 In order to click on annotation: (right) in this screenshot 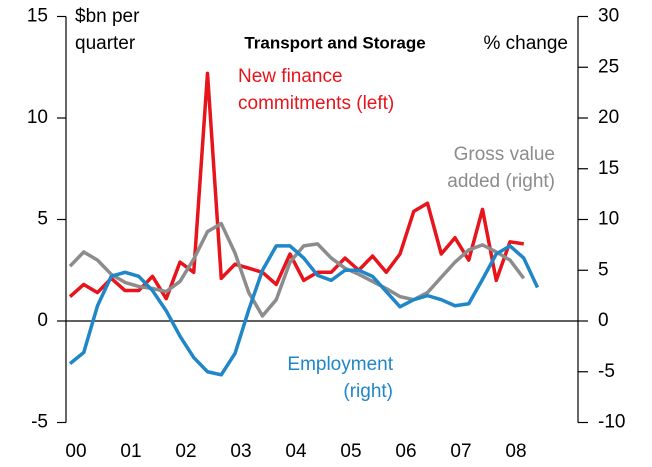, I will do `click(368, 391)`.